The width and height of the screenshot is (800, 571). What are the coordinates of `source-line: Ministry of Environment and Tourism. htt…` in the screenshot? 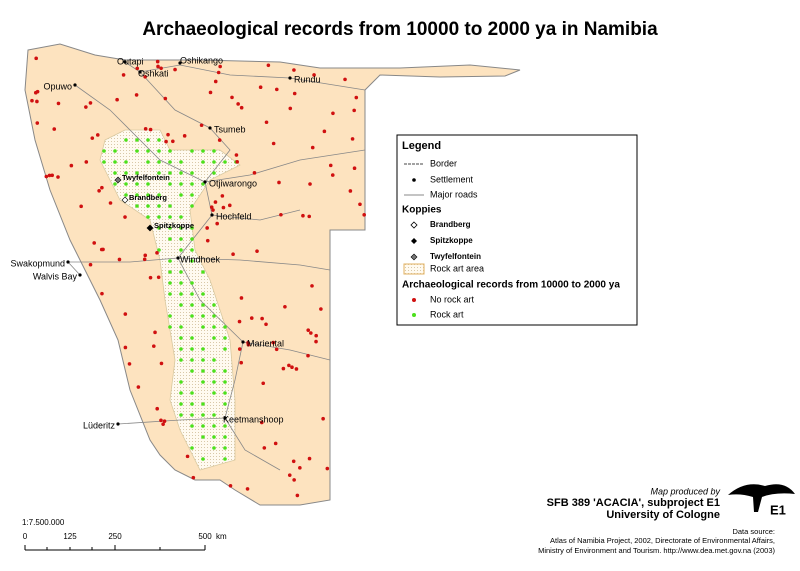 It's located at (656, 550).